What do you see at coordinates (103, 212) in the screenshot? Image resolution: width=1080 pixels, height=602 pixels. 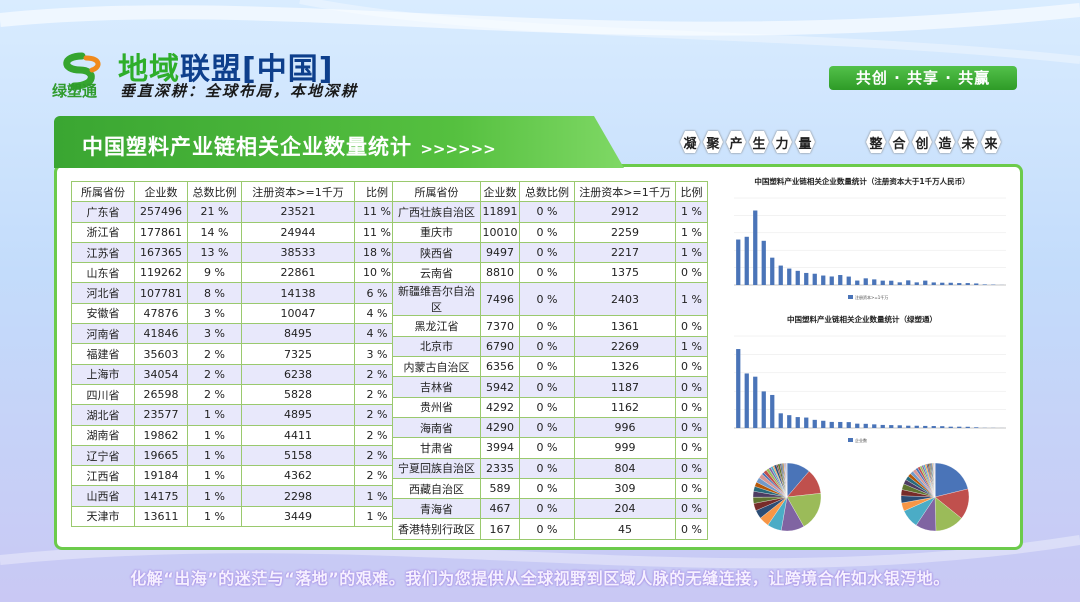 I see `table-cell: 广东省` at bounding box center [103, 212].